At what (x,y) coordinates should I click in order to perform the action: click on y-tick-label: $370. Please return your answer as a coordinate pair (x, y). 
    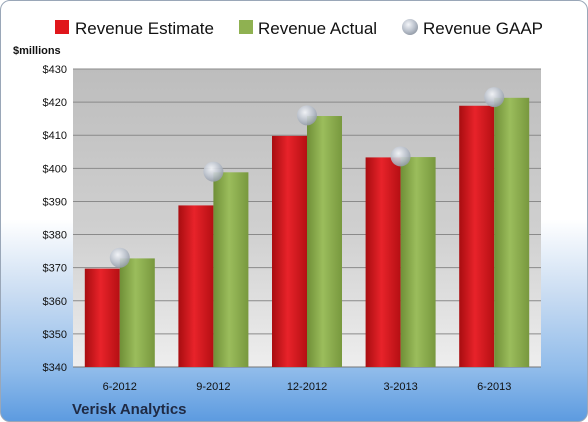
    Looking at the image, I should click on (55, 269).